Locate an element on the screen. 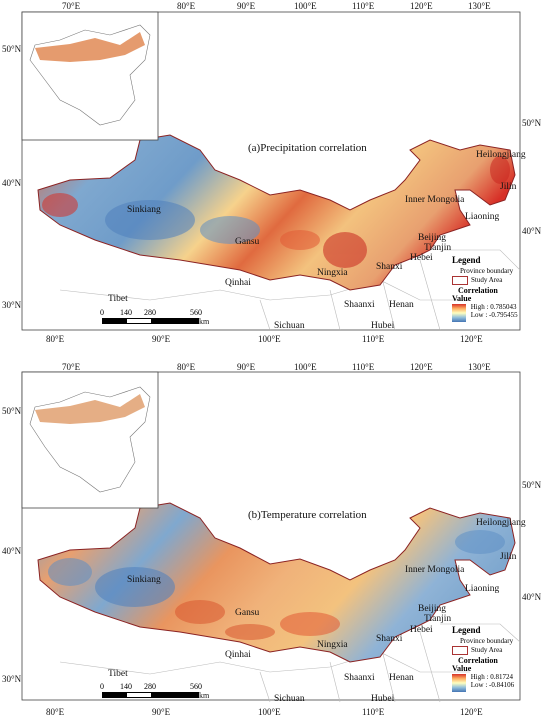 This screenshot has width=550, height=721. legend-study-area-label: Study Area is located at coordinates (487, 649).